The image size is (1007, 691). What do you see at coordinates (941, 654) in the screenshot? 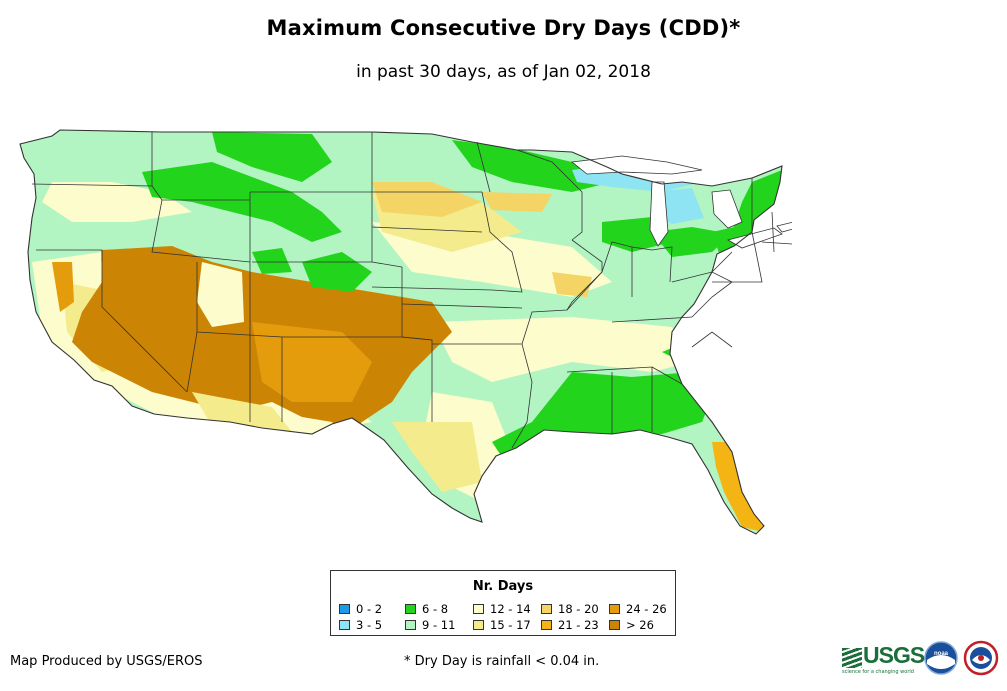
I see `noaa-logo-text: noaa` at bounding box center [941, 654].